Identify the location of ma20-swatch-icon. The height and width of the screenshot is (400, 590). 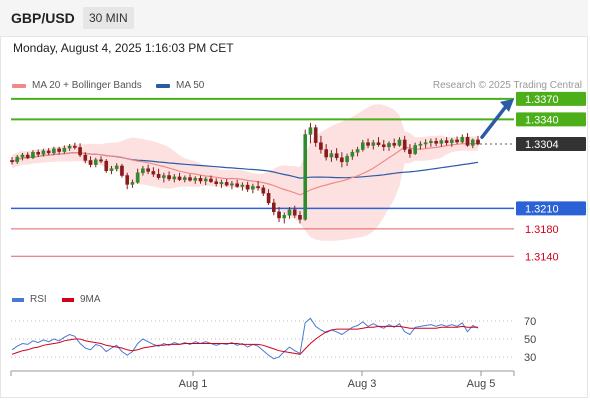
(19, 85).